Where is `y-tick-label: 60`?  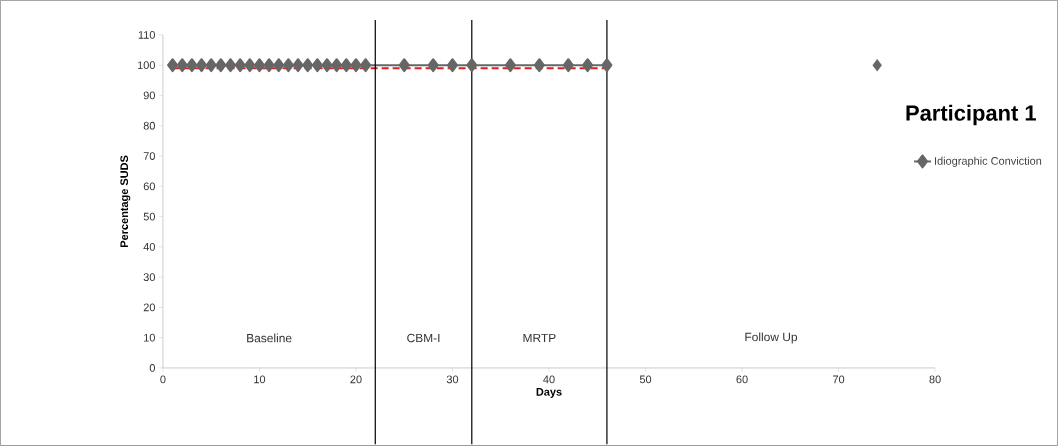
y-tick-label: 60 is located at coordinates (149, 186).